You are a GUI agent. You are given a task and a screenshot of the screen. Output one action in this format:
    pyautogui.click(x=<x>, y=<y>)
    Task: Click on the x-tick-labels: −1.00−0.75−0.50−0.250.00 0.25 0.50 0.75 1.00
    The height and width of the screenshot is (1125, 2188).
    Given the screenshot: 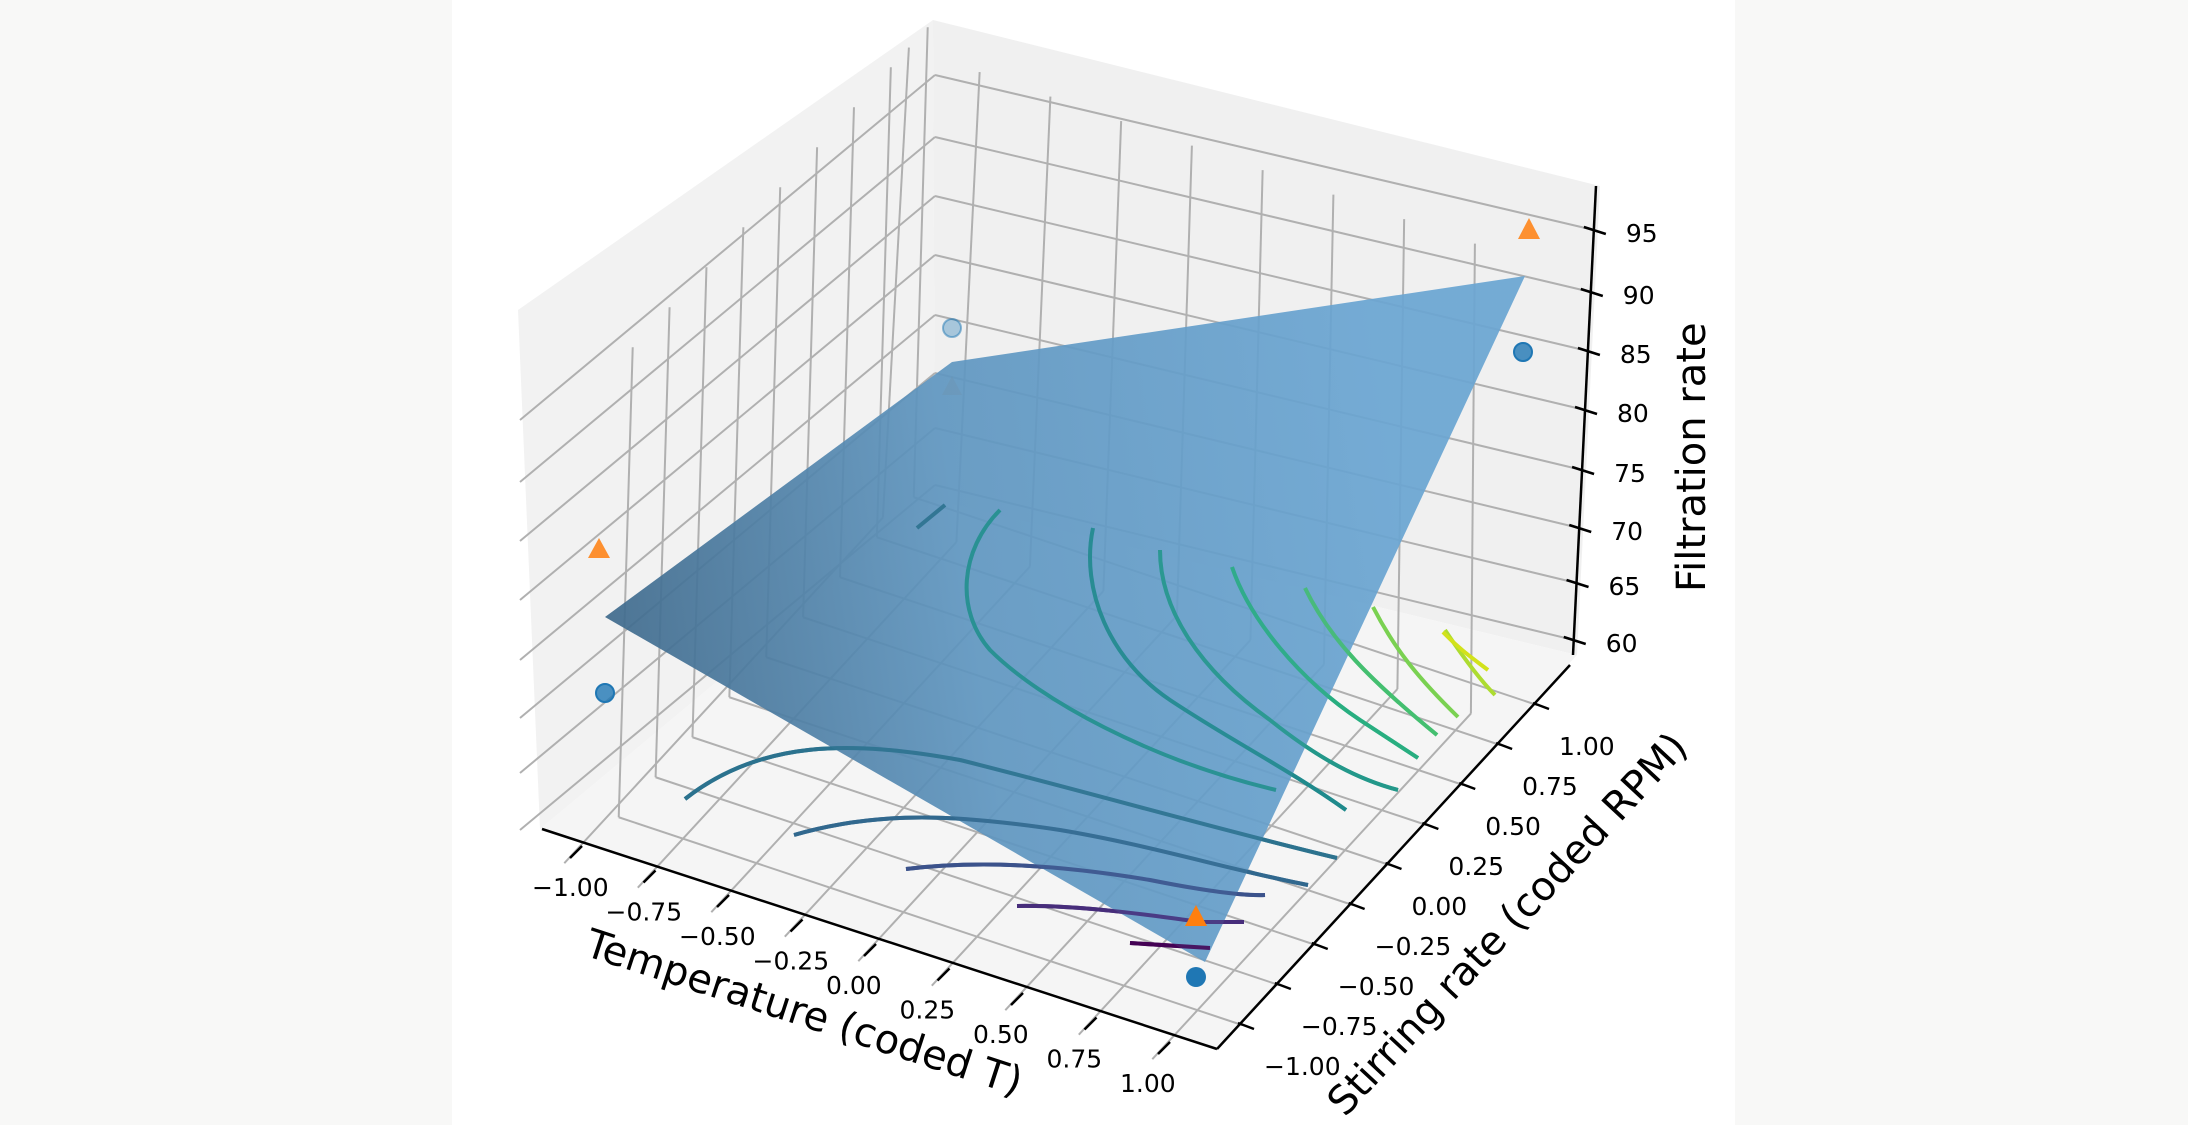 What is the action you would take?
    pyautogui.click(x=854, y=985)
    